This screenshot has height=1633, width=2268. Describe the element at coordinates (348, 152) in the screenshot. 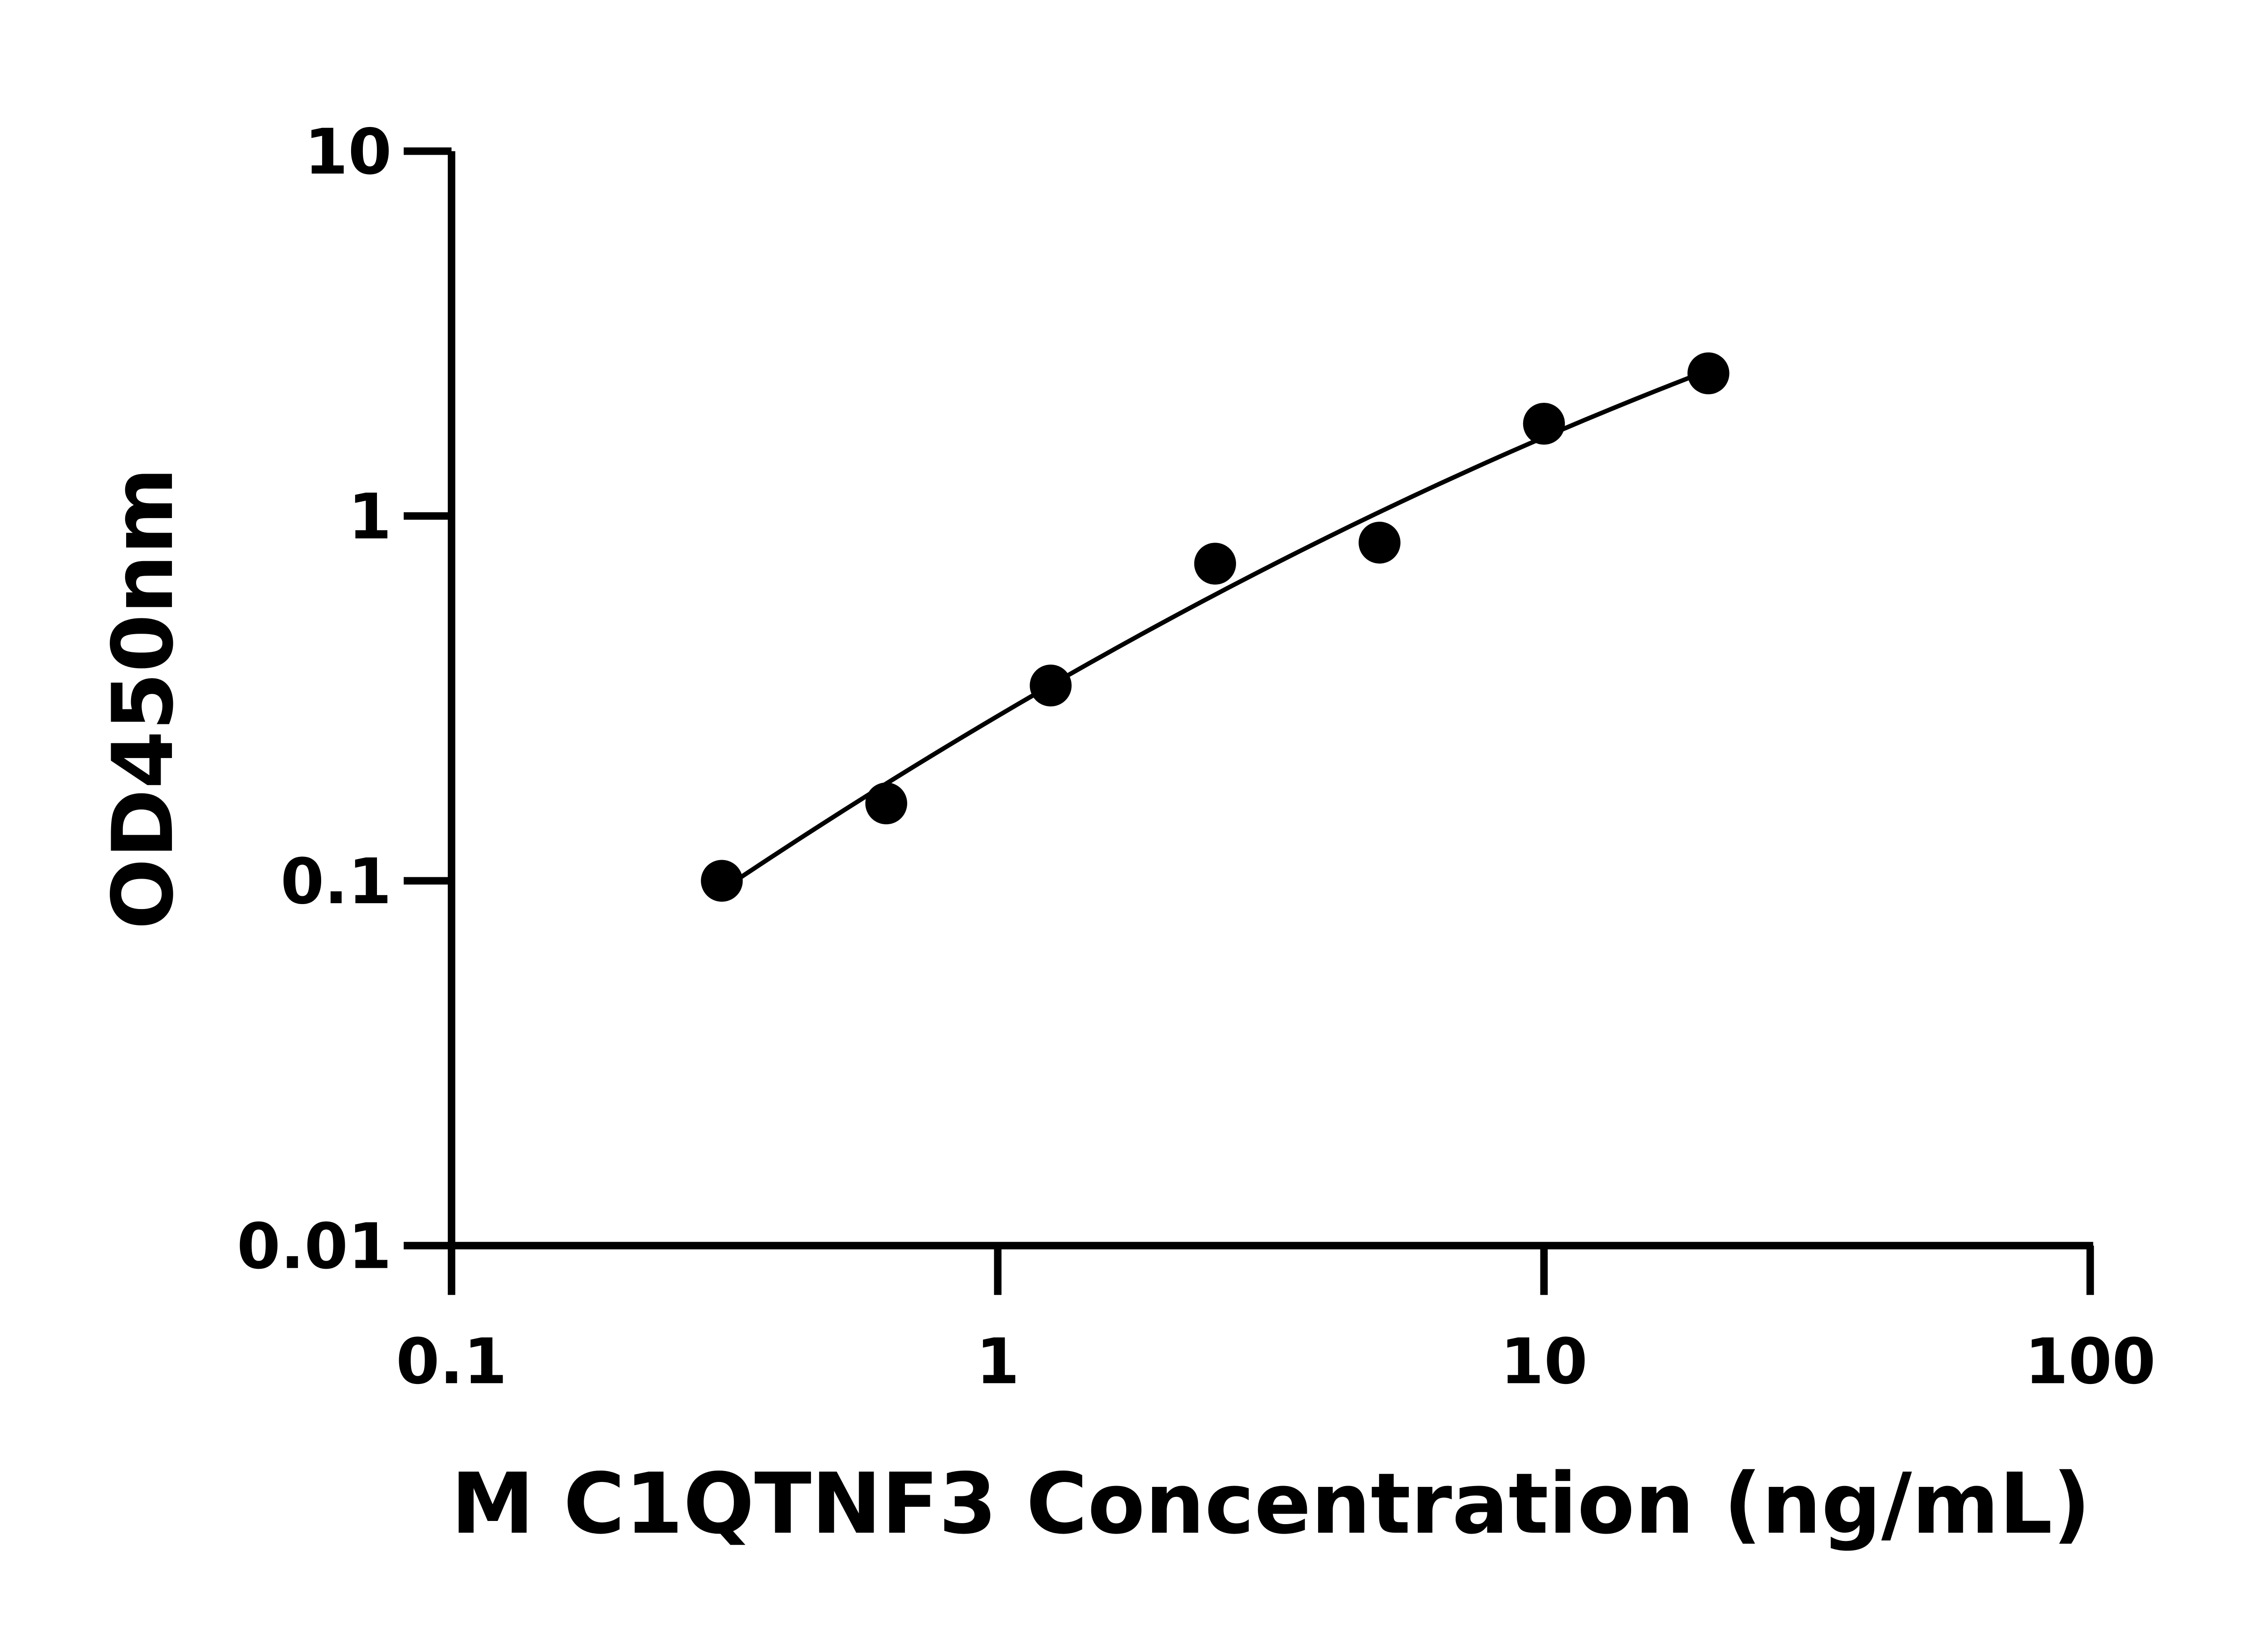

I see `y-tick-label: 10` at that location.